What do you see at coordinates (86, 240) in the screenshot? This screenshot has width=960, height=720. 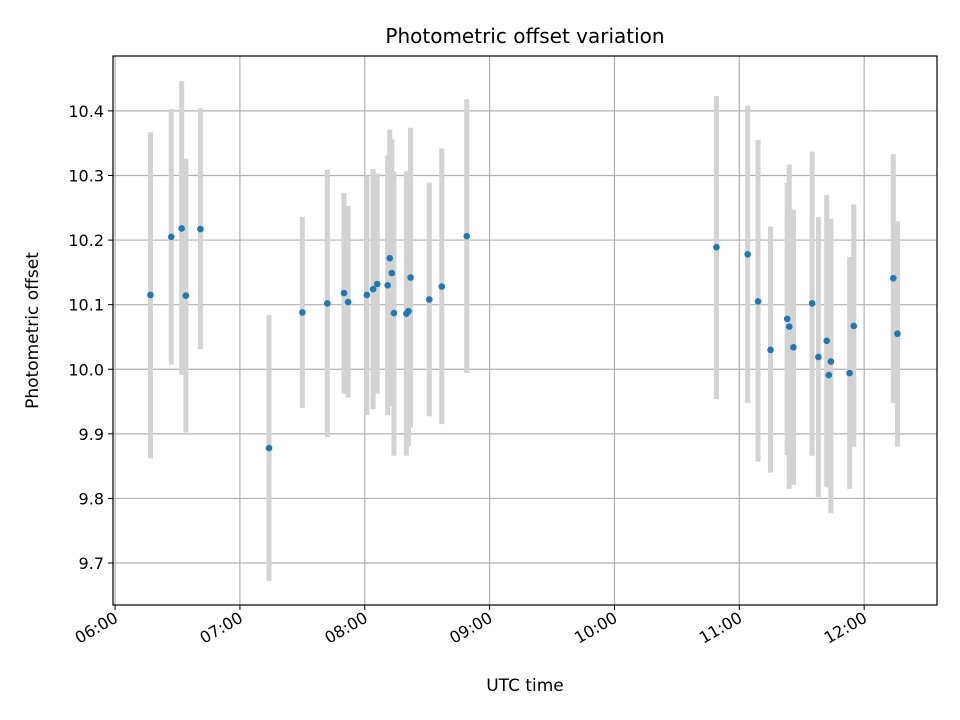 I see `y-tick-label: 10.2` at bounding box center [86, 240].